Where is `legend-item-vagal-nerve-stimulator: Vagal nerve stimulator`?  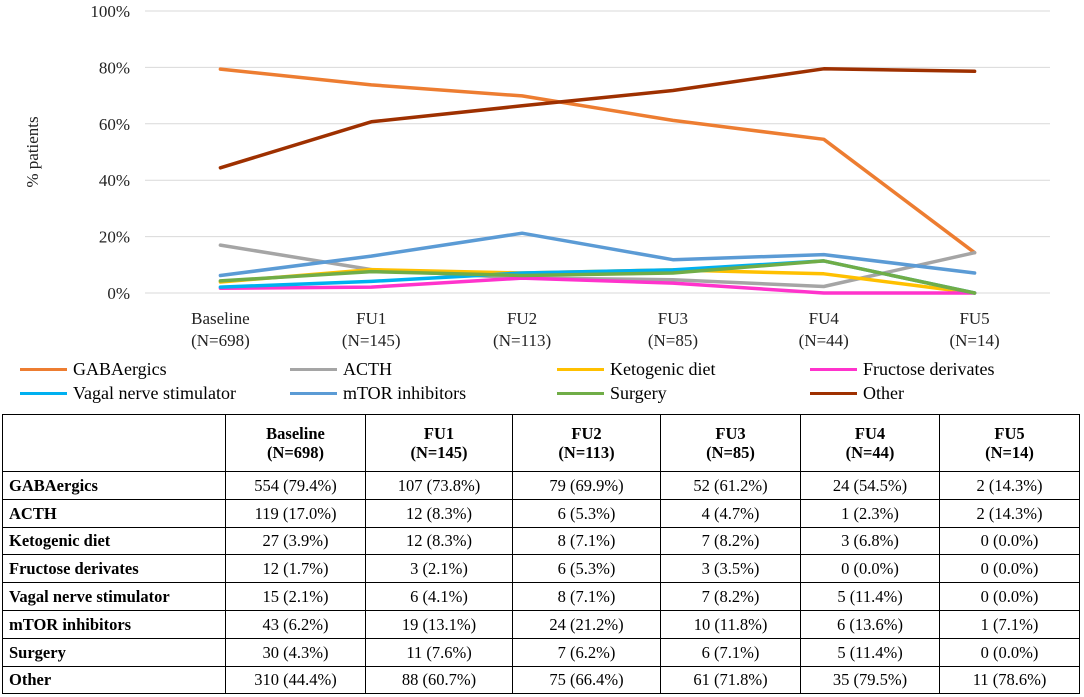 legend-item-vagal-nerve-stimulator: Vagal nerve stimulator is located at coordinates (128, 393).